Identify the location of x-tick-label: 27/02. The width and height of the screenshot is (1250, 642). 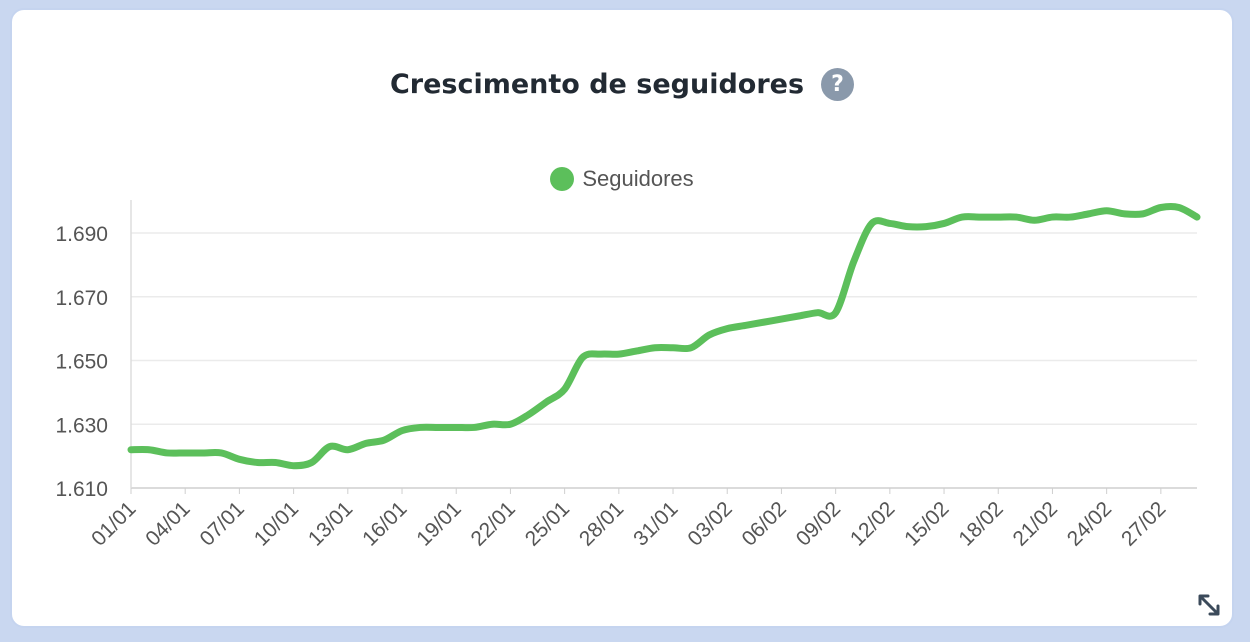
(1143, 523).